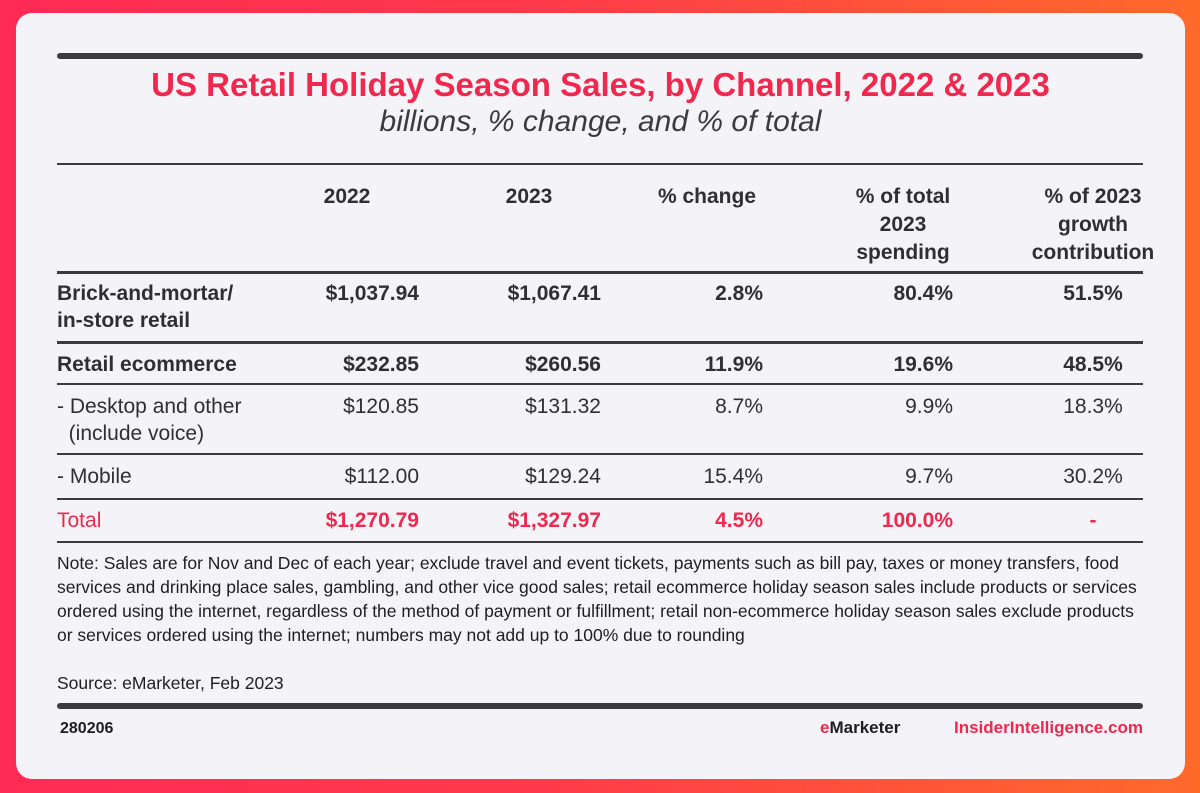  Describe the element at coordinates (1093, 196) in the screenshot. I see `column-header-line: % of 2023` at that location.